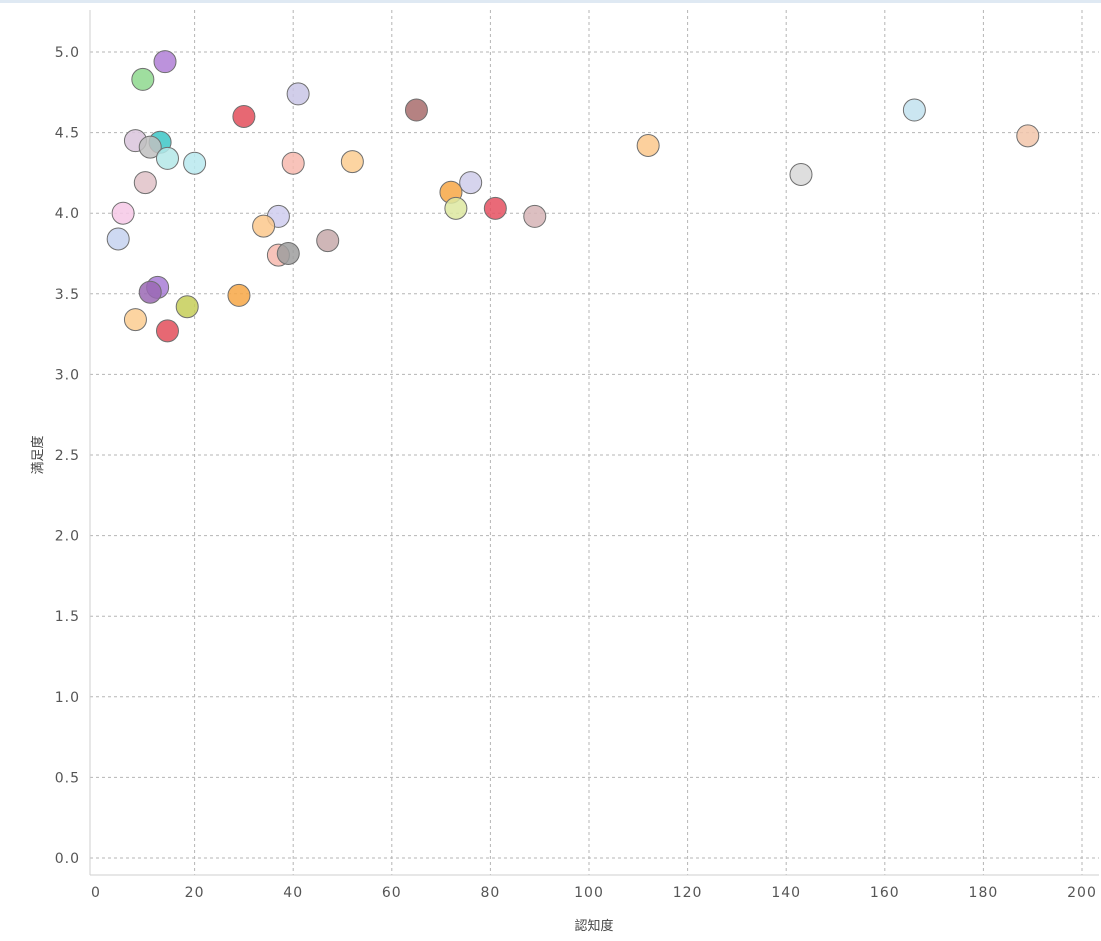 The height and width of the screenshot is (941, 1101). Describe the element at coordinates (67, 778) in the screenshot. I see `y-tick-label: 0.5` at that location.